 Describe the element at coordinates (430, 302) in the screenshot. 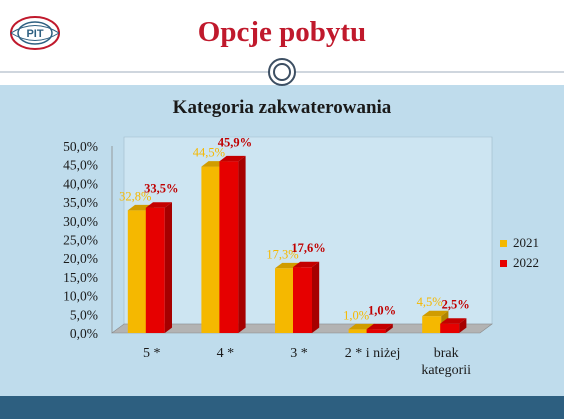

I see `data-label-2021-4: 4,5%` at that location.